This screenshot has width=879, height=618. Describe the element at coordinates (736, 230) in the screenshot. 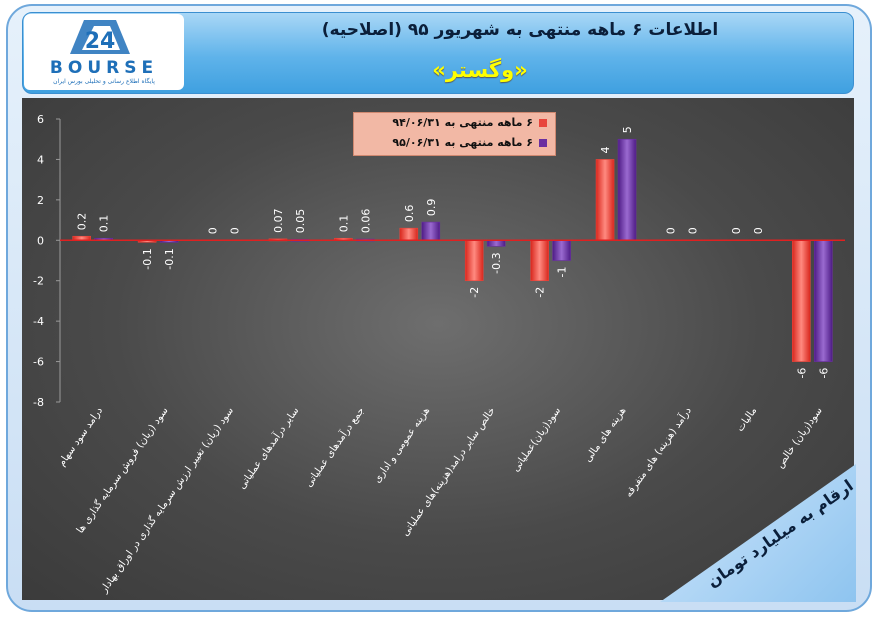

I see `data-label-s1-10: 0` at that location.